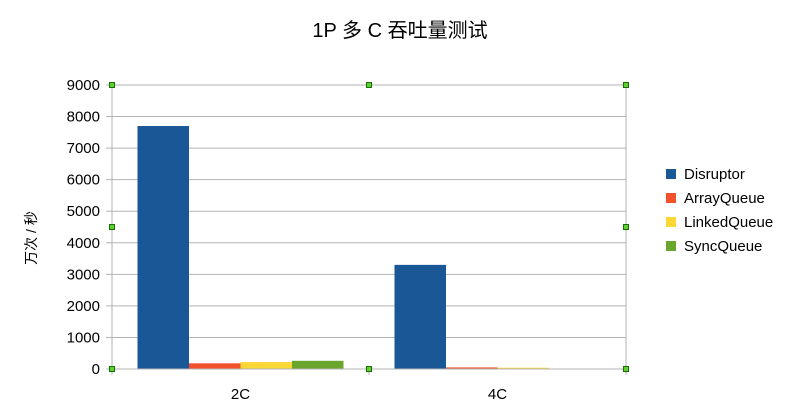 The height and width of the screenshot is (417, 801). I want to click on bar-arrayqueue-2c, so click(215, 366).